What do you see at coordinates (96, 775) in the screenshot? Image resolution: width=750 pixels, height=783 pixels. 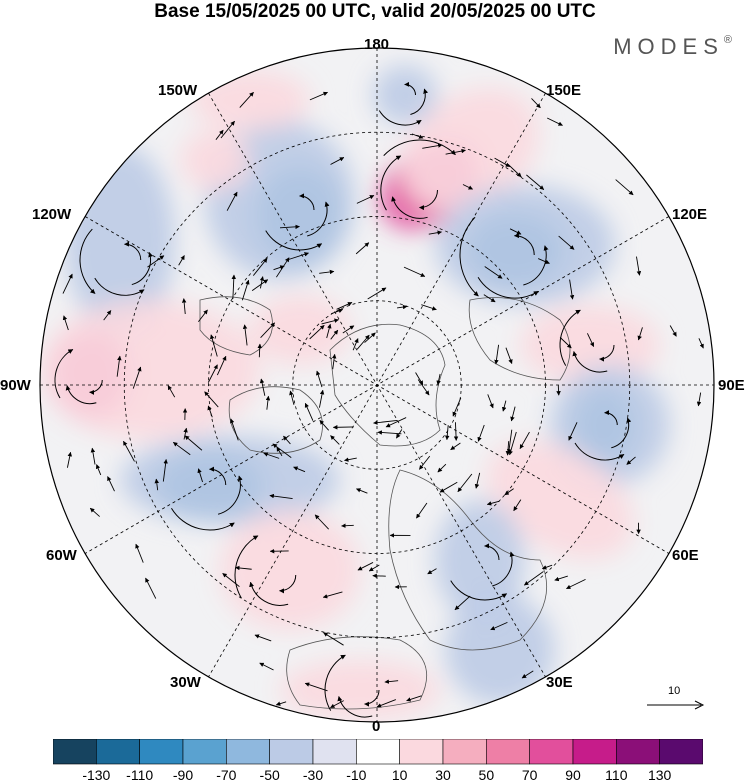 I see `colorbar-tick-label: -130` at bounding box center [96, 775].